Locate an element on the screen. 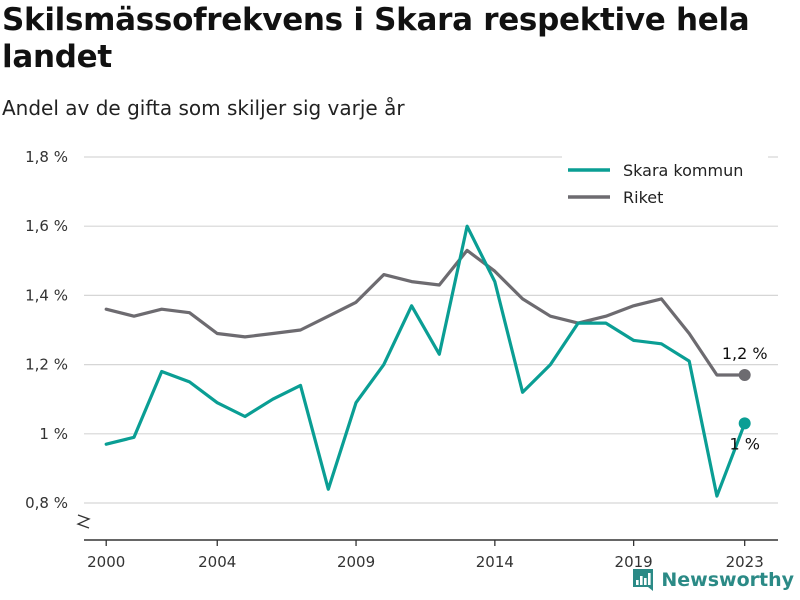 The image size is (800, 600). legend-box is located at coordinates (665, 185).